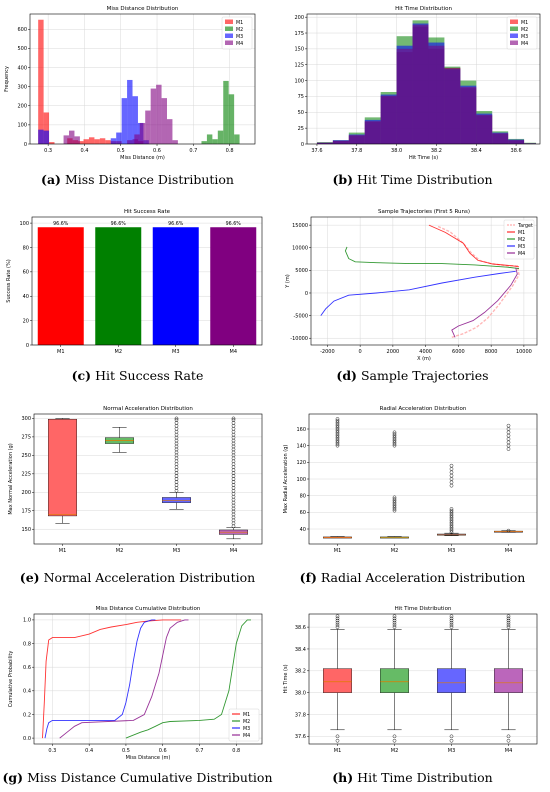  I want to click on x-tick-label: 38.4, so click(476, 151).